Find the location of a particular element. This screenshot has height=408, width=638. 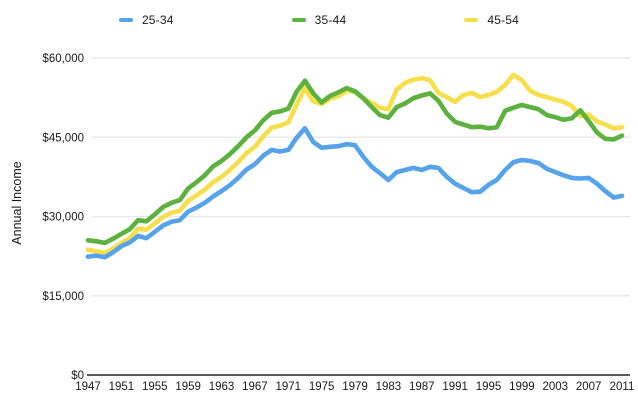

legend-item-45-54: 45-54 is located at coordinates (491, 20).